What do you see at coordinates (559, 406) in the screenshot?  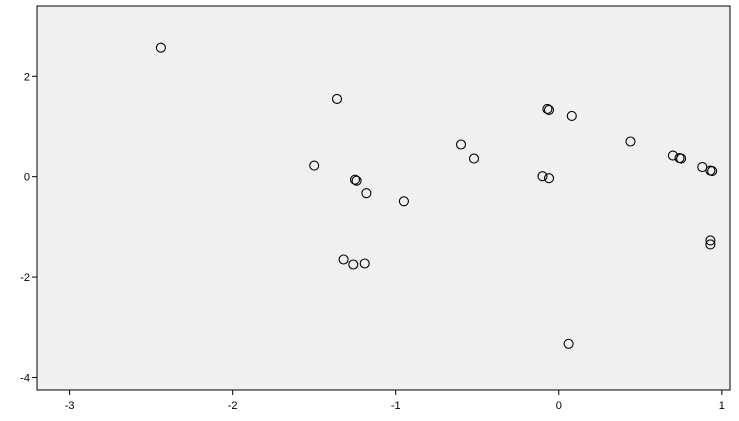 I see `x-tick-label: 0` at bounding box center [559, 406].